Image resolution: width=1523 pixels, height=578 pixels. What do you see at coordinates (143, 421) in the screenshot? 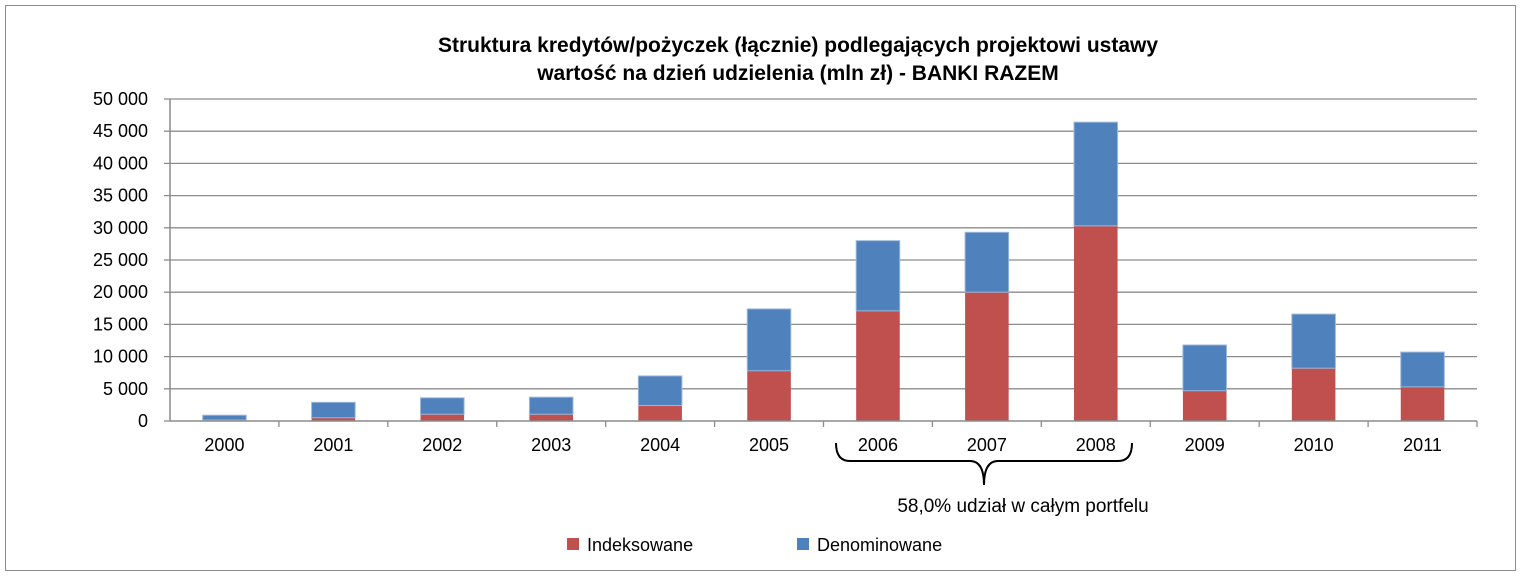
I see `y-tick-label: 0` at bounding box center [143, 421].